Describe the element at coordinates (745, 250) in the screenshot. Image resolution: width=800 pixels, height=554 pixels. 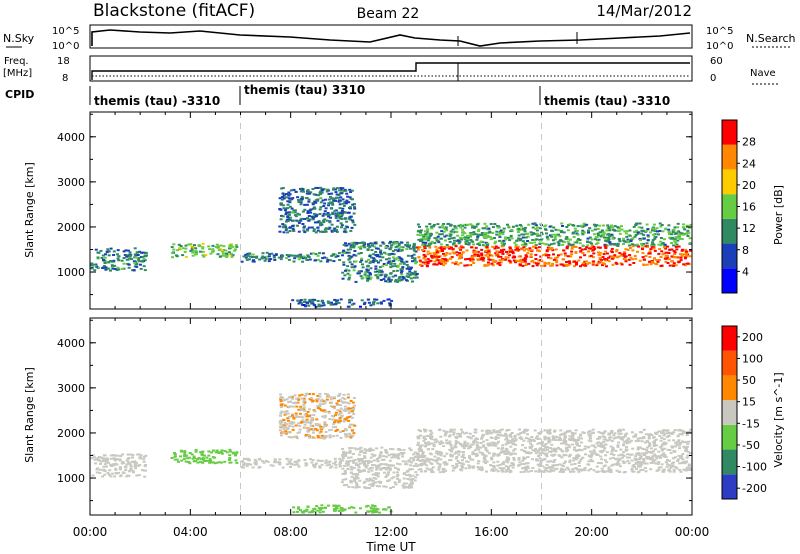
I see `colorbar-tick-label: 8` at that location.